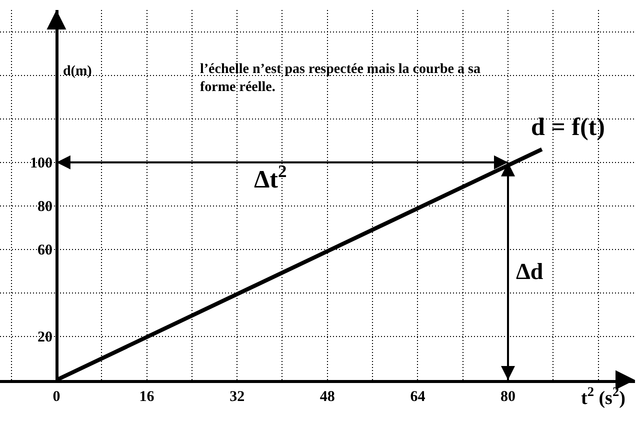 This screenshot has width=636, height=423. I want to click on y-tick-label: 80, so click(44, 207).